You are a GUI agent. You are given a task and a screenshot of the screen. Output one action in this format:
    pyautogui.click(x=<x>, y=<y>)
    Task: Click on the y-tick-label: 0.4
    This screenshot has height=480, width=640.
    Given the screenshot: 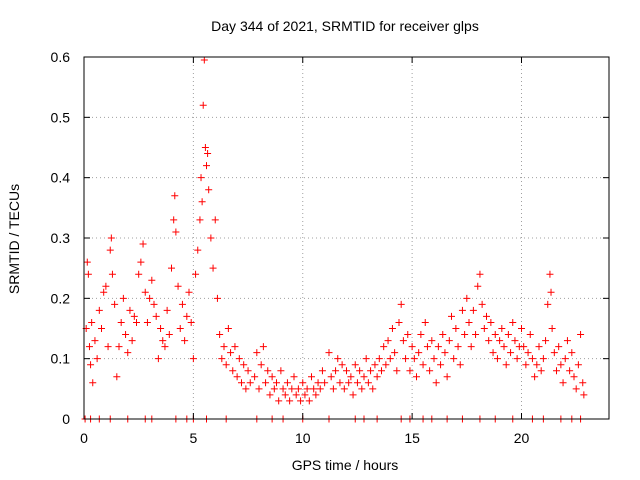 What is the action you would take?
    pyautogui.click(x=61, y=178)
    